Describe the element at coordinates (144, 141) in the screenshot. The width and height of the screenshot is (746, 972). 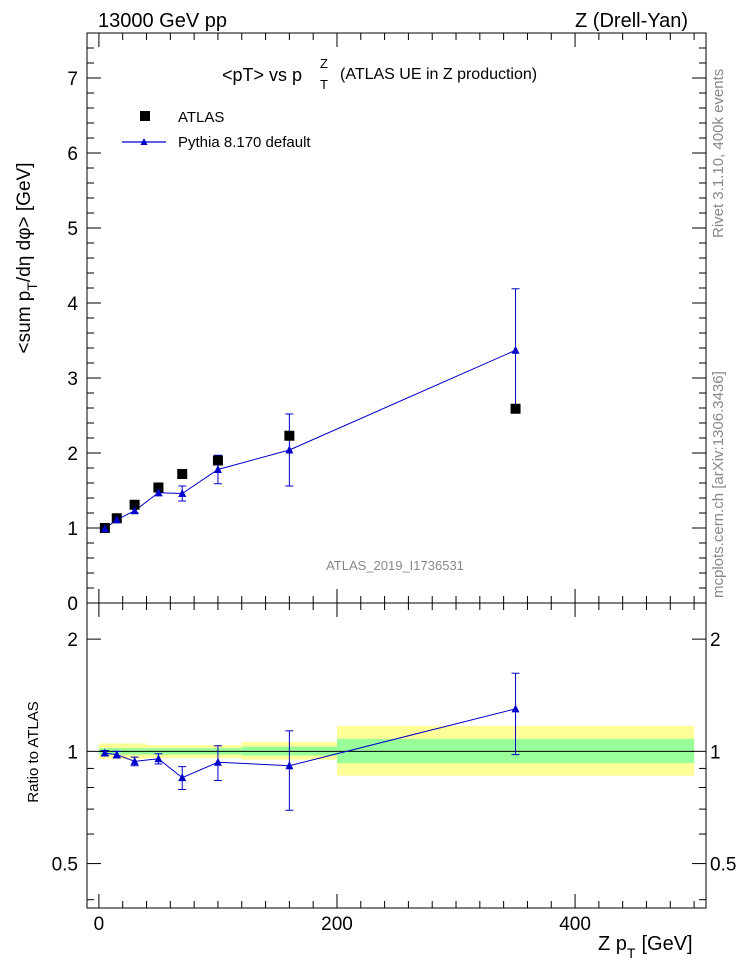
I see `legend-pythia-marker` at that location.